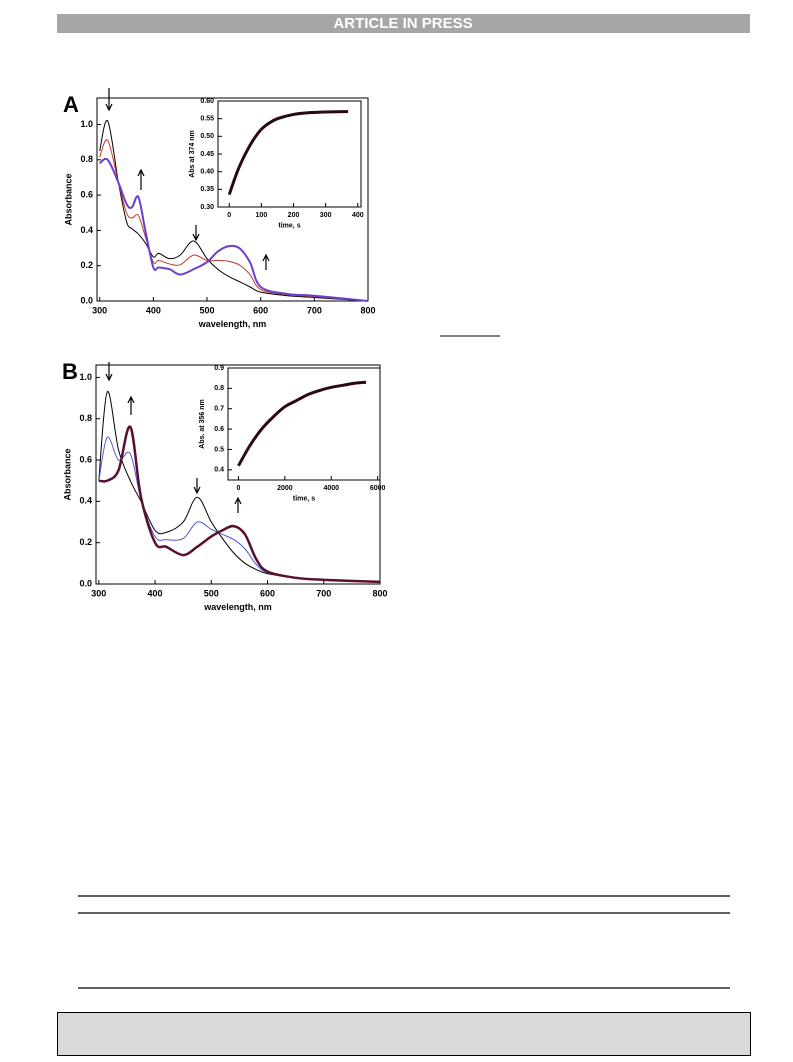 The width and height of the screenshot is (793, 1062). I want to click on y-tick-label: 0.7, so click(219, 409).